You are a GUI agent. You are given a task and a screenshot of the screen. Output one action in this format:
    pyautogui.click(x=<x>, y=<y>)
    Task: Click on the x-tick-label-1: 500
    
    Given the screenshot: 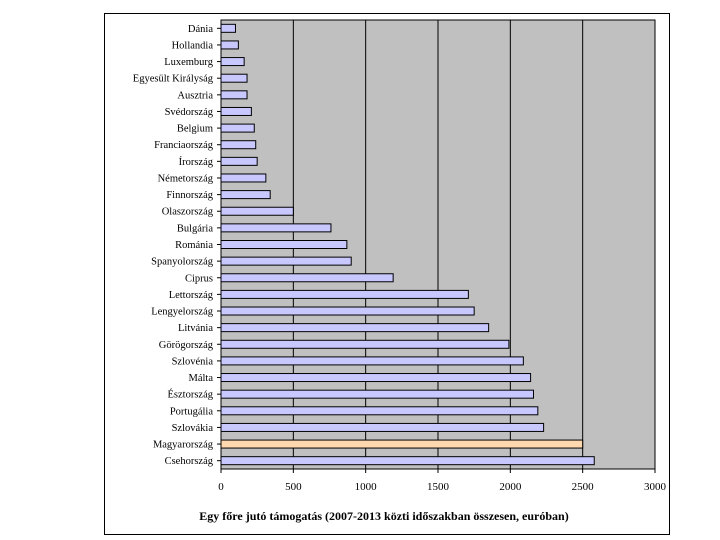 What is the action you would take?
    pyautogui.click(x=293, y=487)
    